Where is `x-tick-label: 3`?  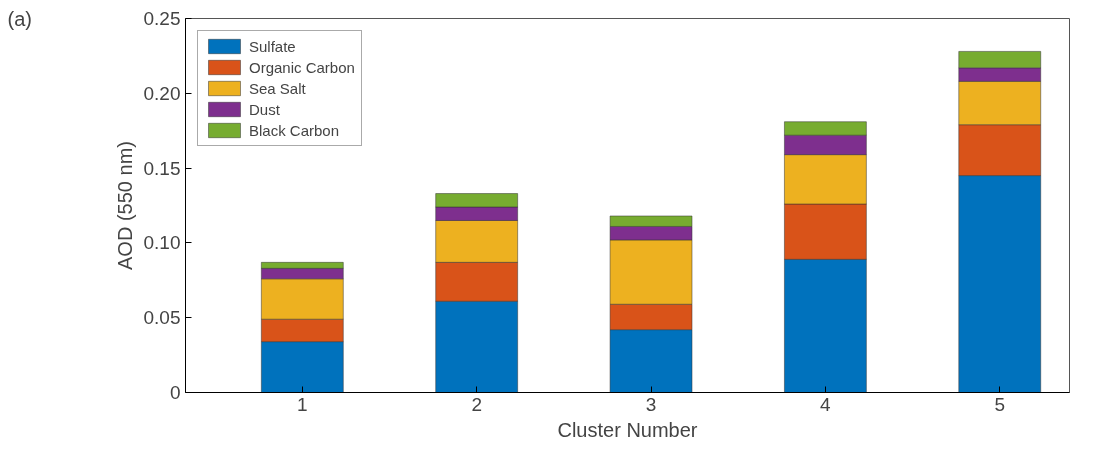
x-tick-label: 3 is located at coordinates (651, 404).